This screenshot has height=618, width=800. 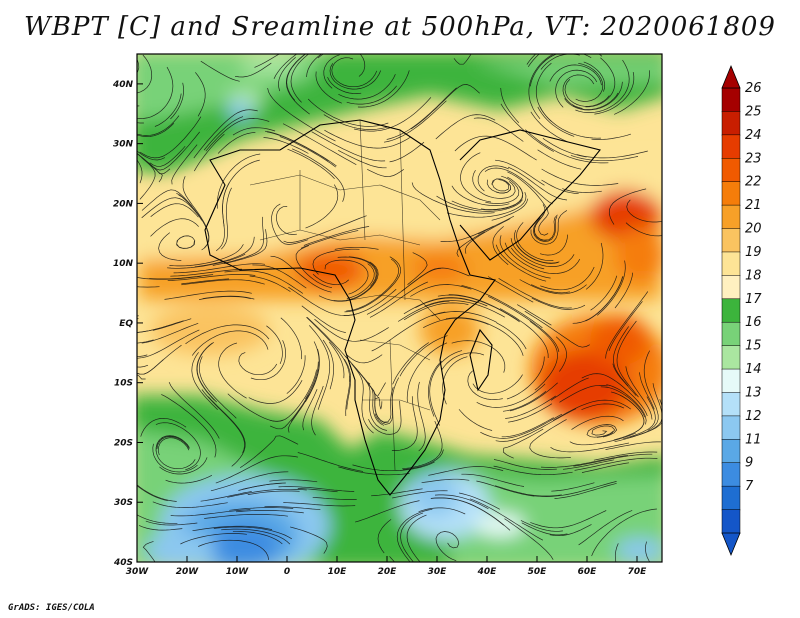 What do you see at coordinates (731, 544) in the screenshot?
I see `colorbar-min-arrow` at bounding box center [731, 544].